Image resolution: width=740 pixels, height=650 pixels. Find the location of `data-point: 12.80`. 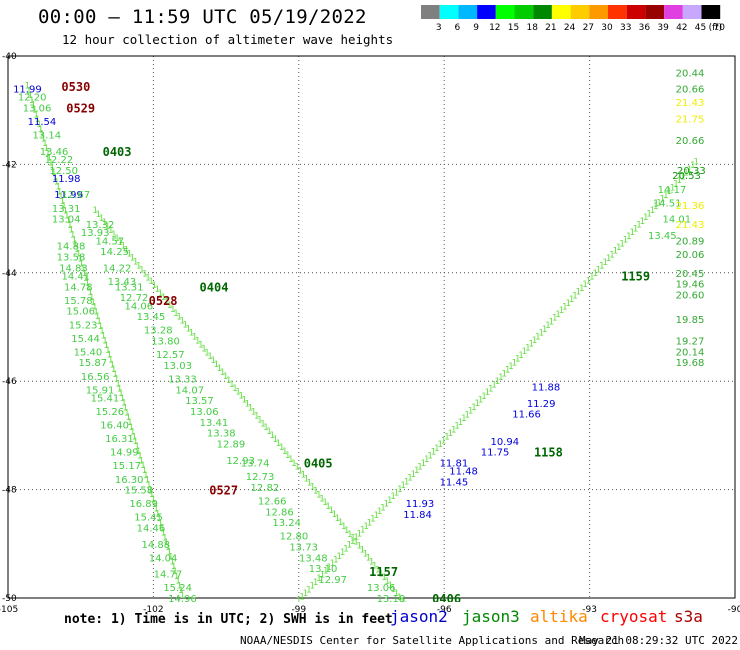

data-point: 12.80 is located at coordinates (294, 537).